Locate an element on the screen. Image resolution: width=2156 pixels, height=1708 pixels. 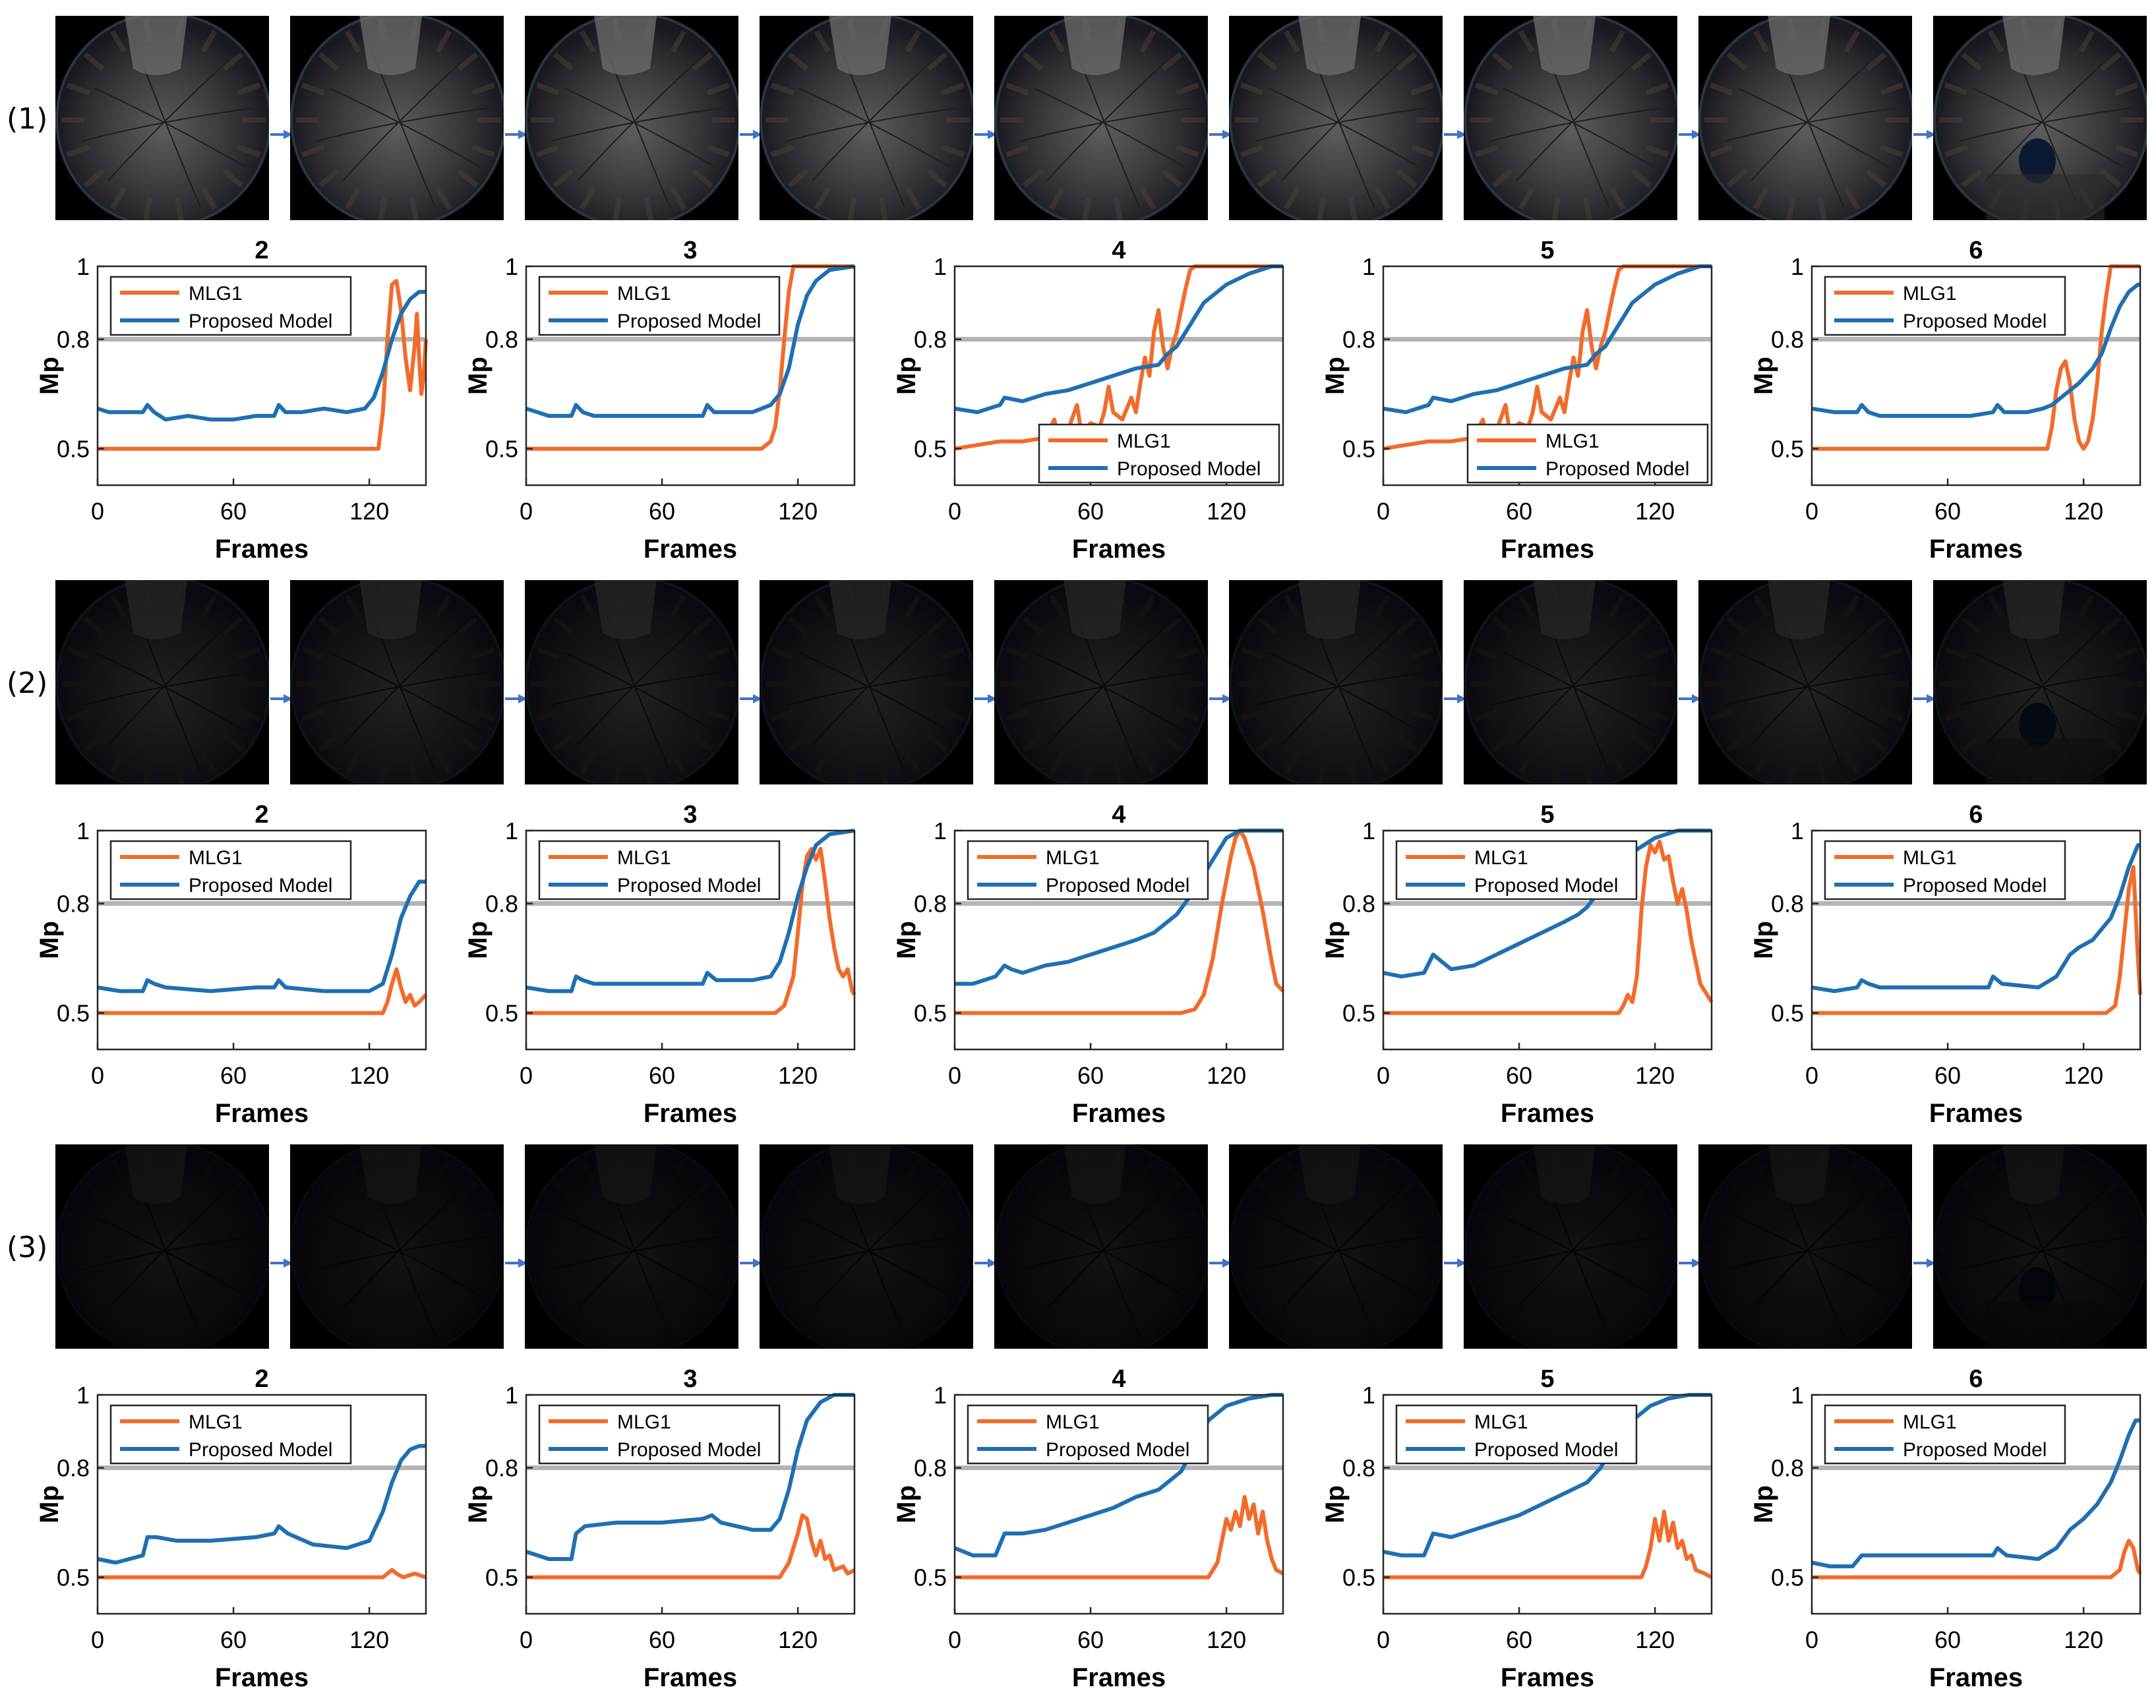
chart-title: 2 is located at coordinates (261, 250).